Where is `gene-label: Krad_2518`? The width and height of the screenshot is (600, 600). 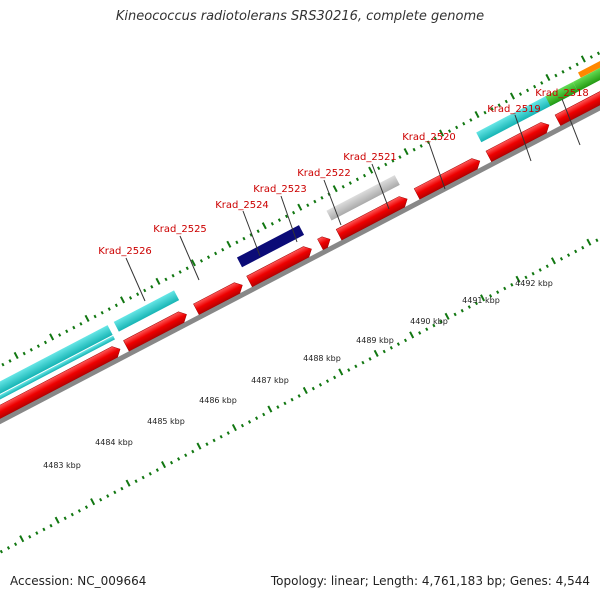 gene-label: Krad_2518 is located at coordinates (562, 93).